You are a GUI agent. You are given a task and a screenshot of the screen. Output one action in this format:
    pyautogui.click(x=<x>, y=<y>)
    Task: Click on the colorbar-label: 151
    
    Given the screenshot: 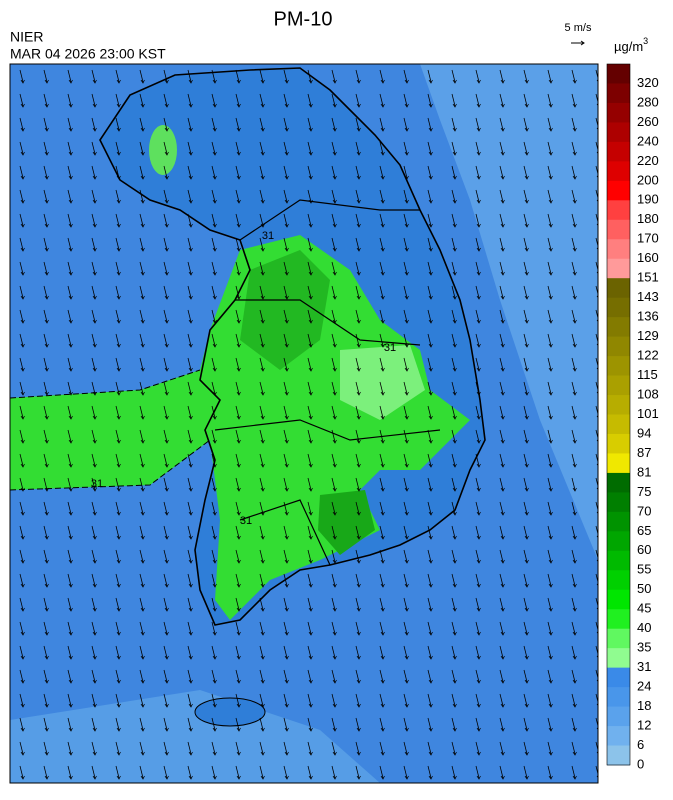 What is the action you would take?
    pyautogui.click(x=648, y=277)
    